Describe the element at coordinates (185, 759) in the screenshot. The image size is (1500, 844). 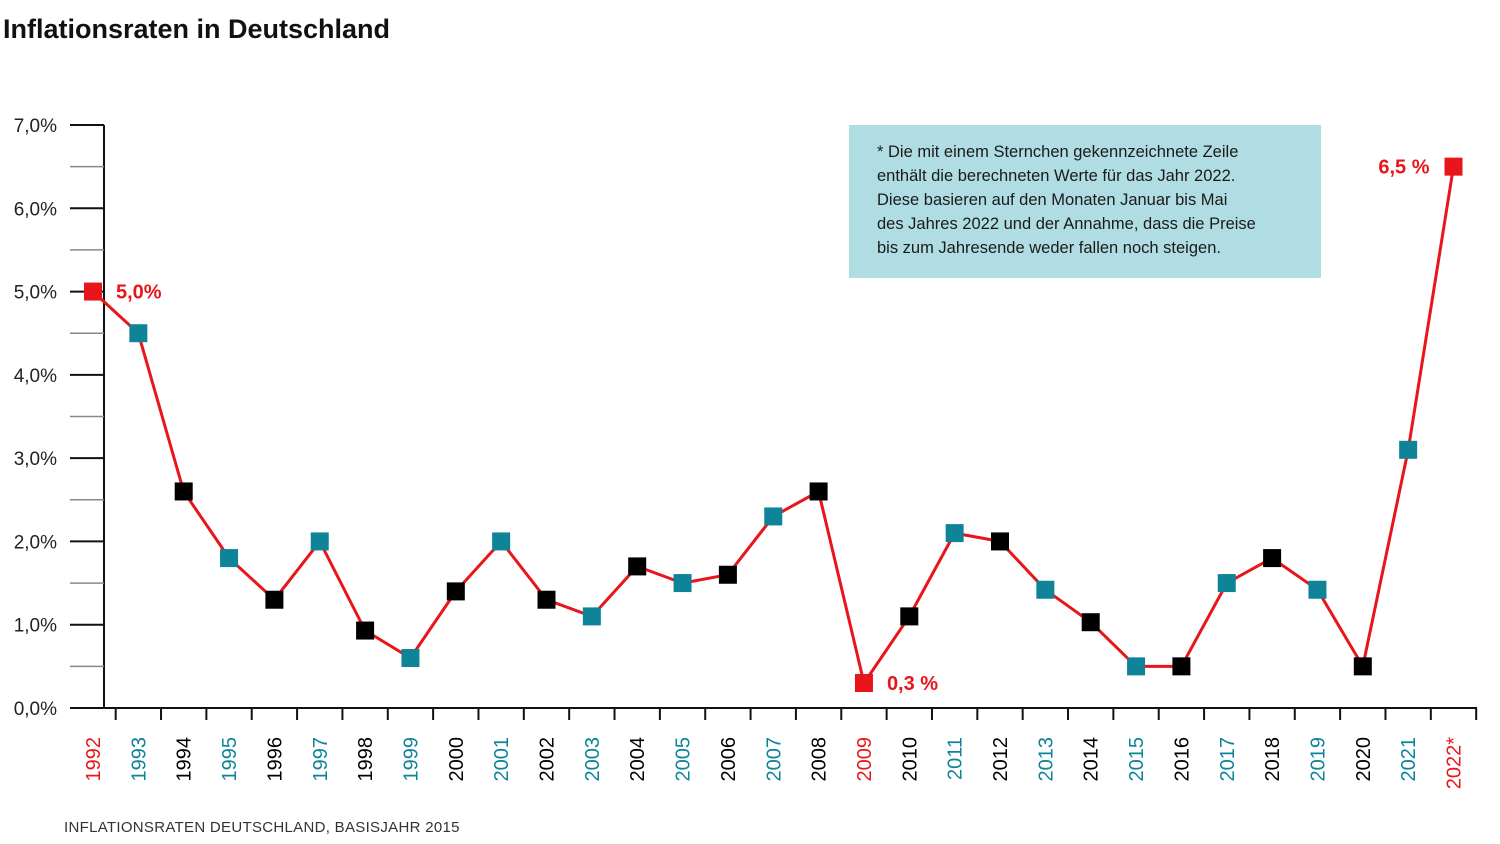
I see `x-tick-label: 1994` at that location.